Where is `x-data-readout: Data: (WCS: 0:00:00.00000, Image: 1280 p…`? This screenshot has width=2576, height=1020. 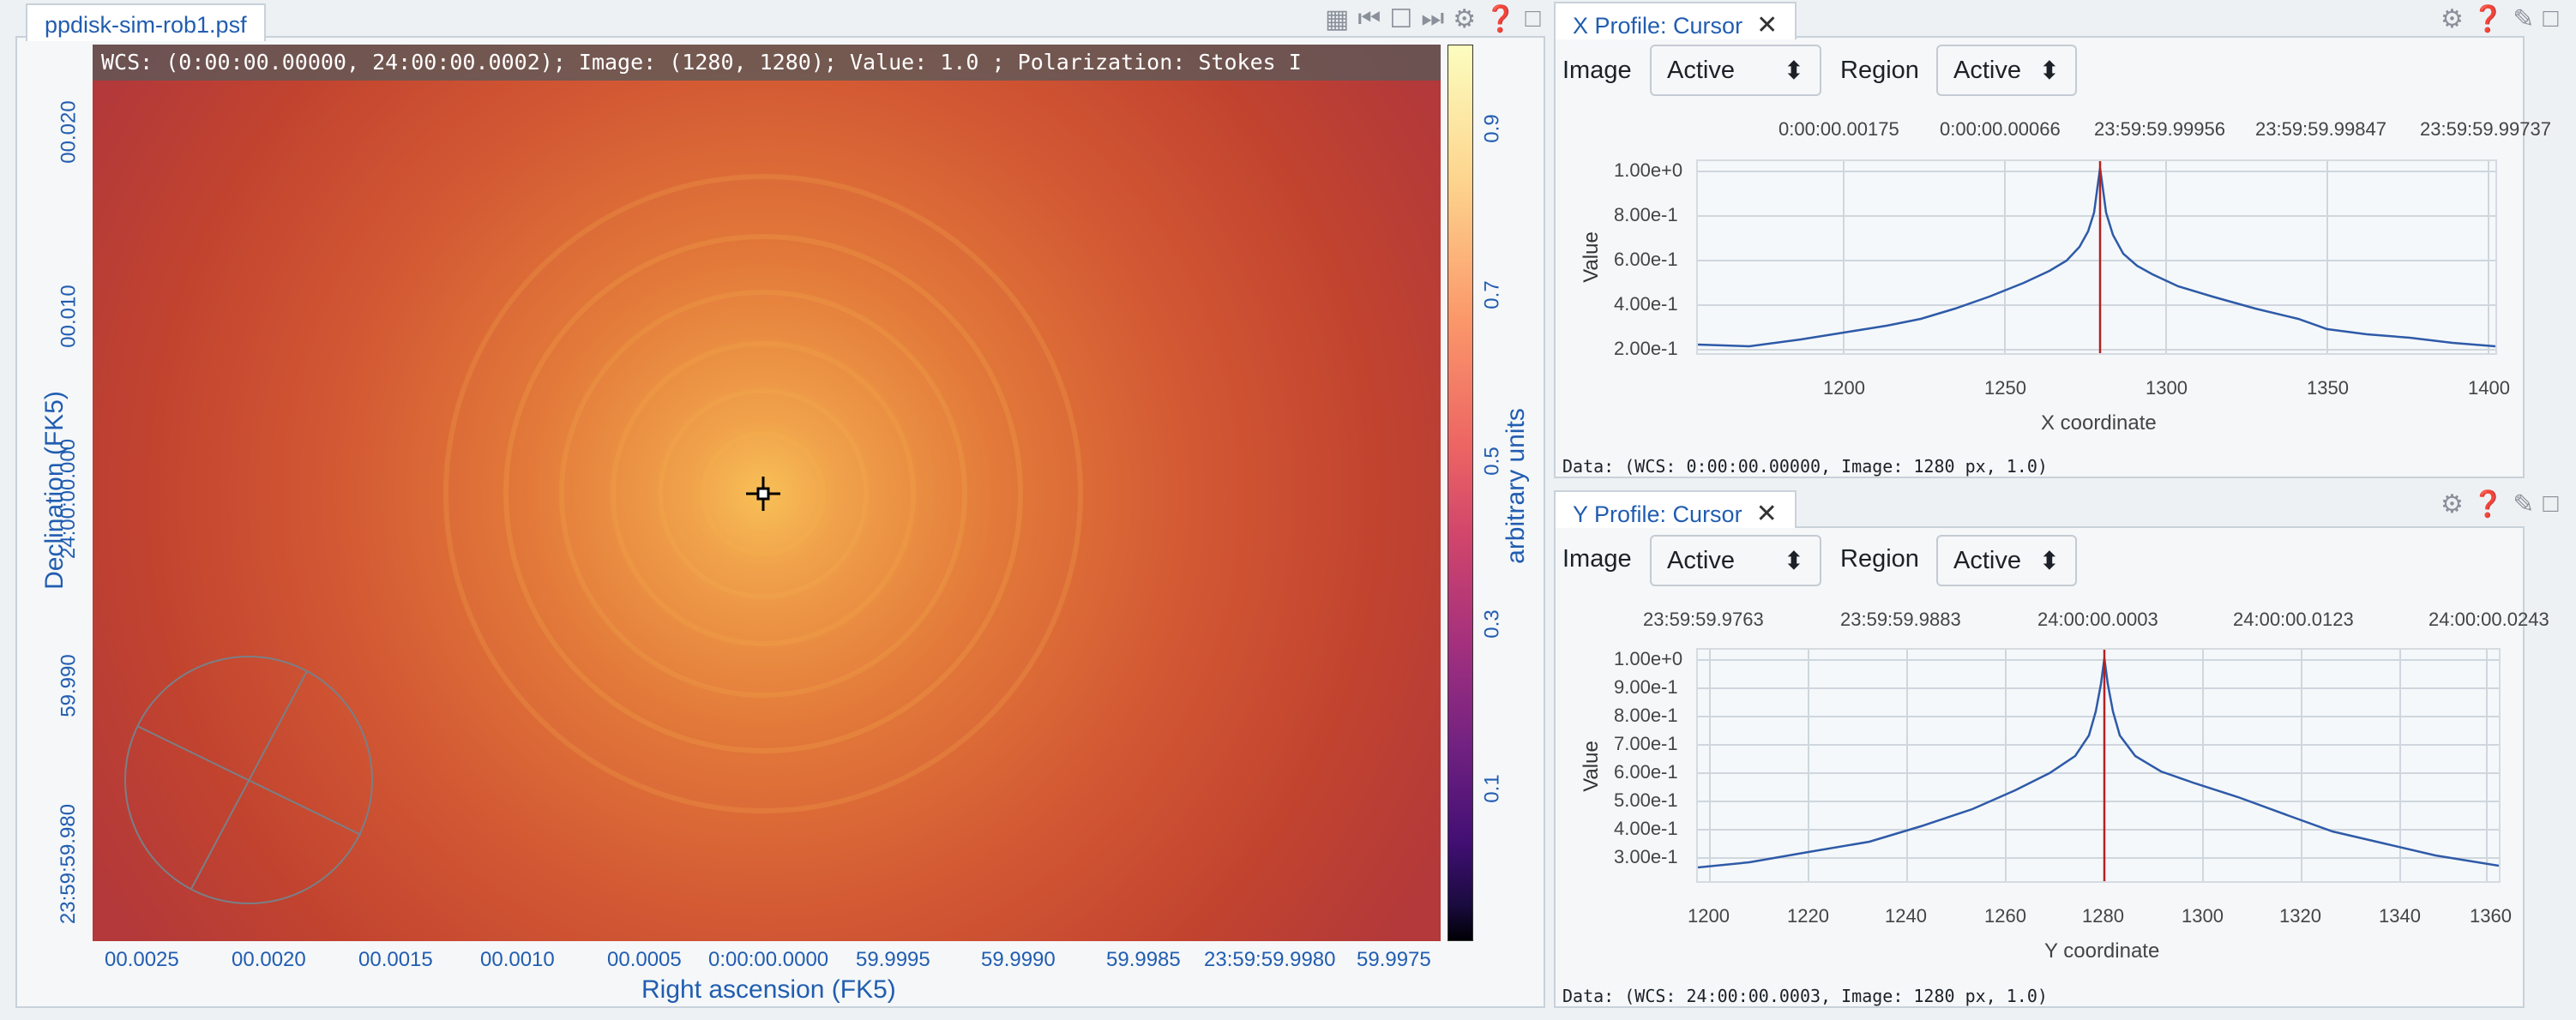
x-data-readout: Data: (WCS: 0:00:00.00000, Image: 1280 p… is located at coordinates (1805, 466).